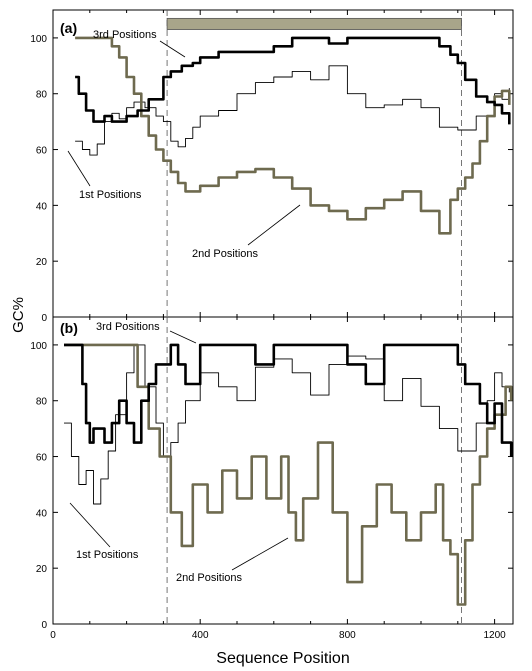 This screenshot has width=532, height=671. I want to click on x-axis-title: Sequence Position, so click(282, 658).